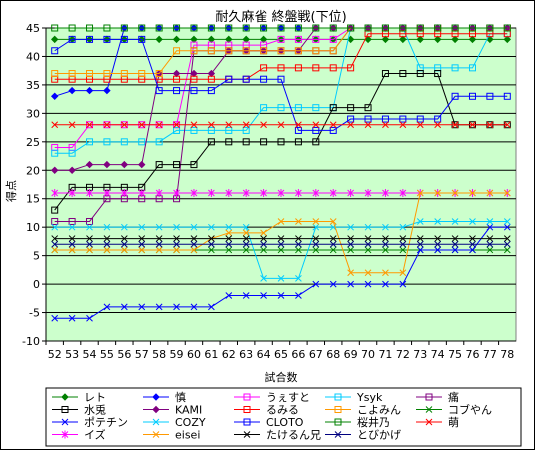 The height and width of the screenshot is (453, 535). What do you see at coordinates (246, 354) in the screenshot?
I see `x-tick-label: 63` at bounding box center [246, 354].